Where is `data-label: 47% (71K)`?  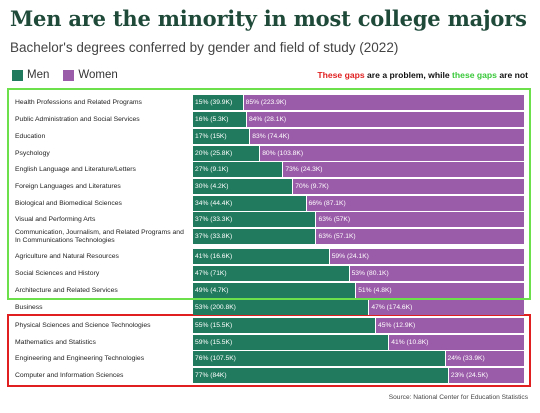 data-label: 47% (71K) is located at coordinates (211, 273).